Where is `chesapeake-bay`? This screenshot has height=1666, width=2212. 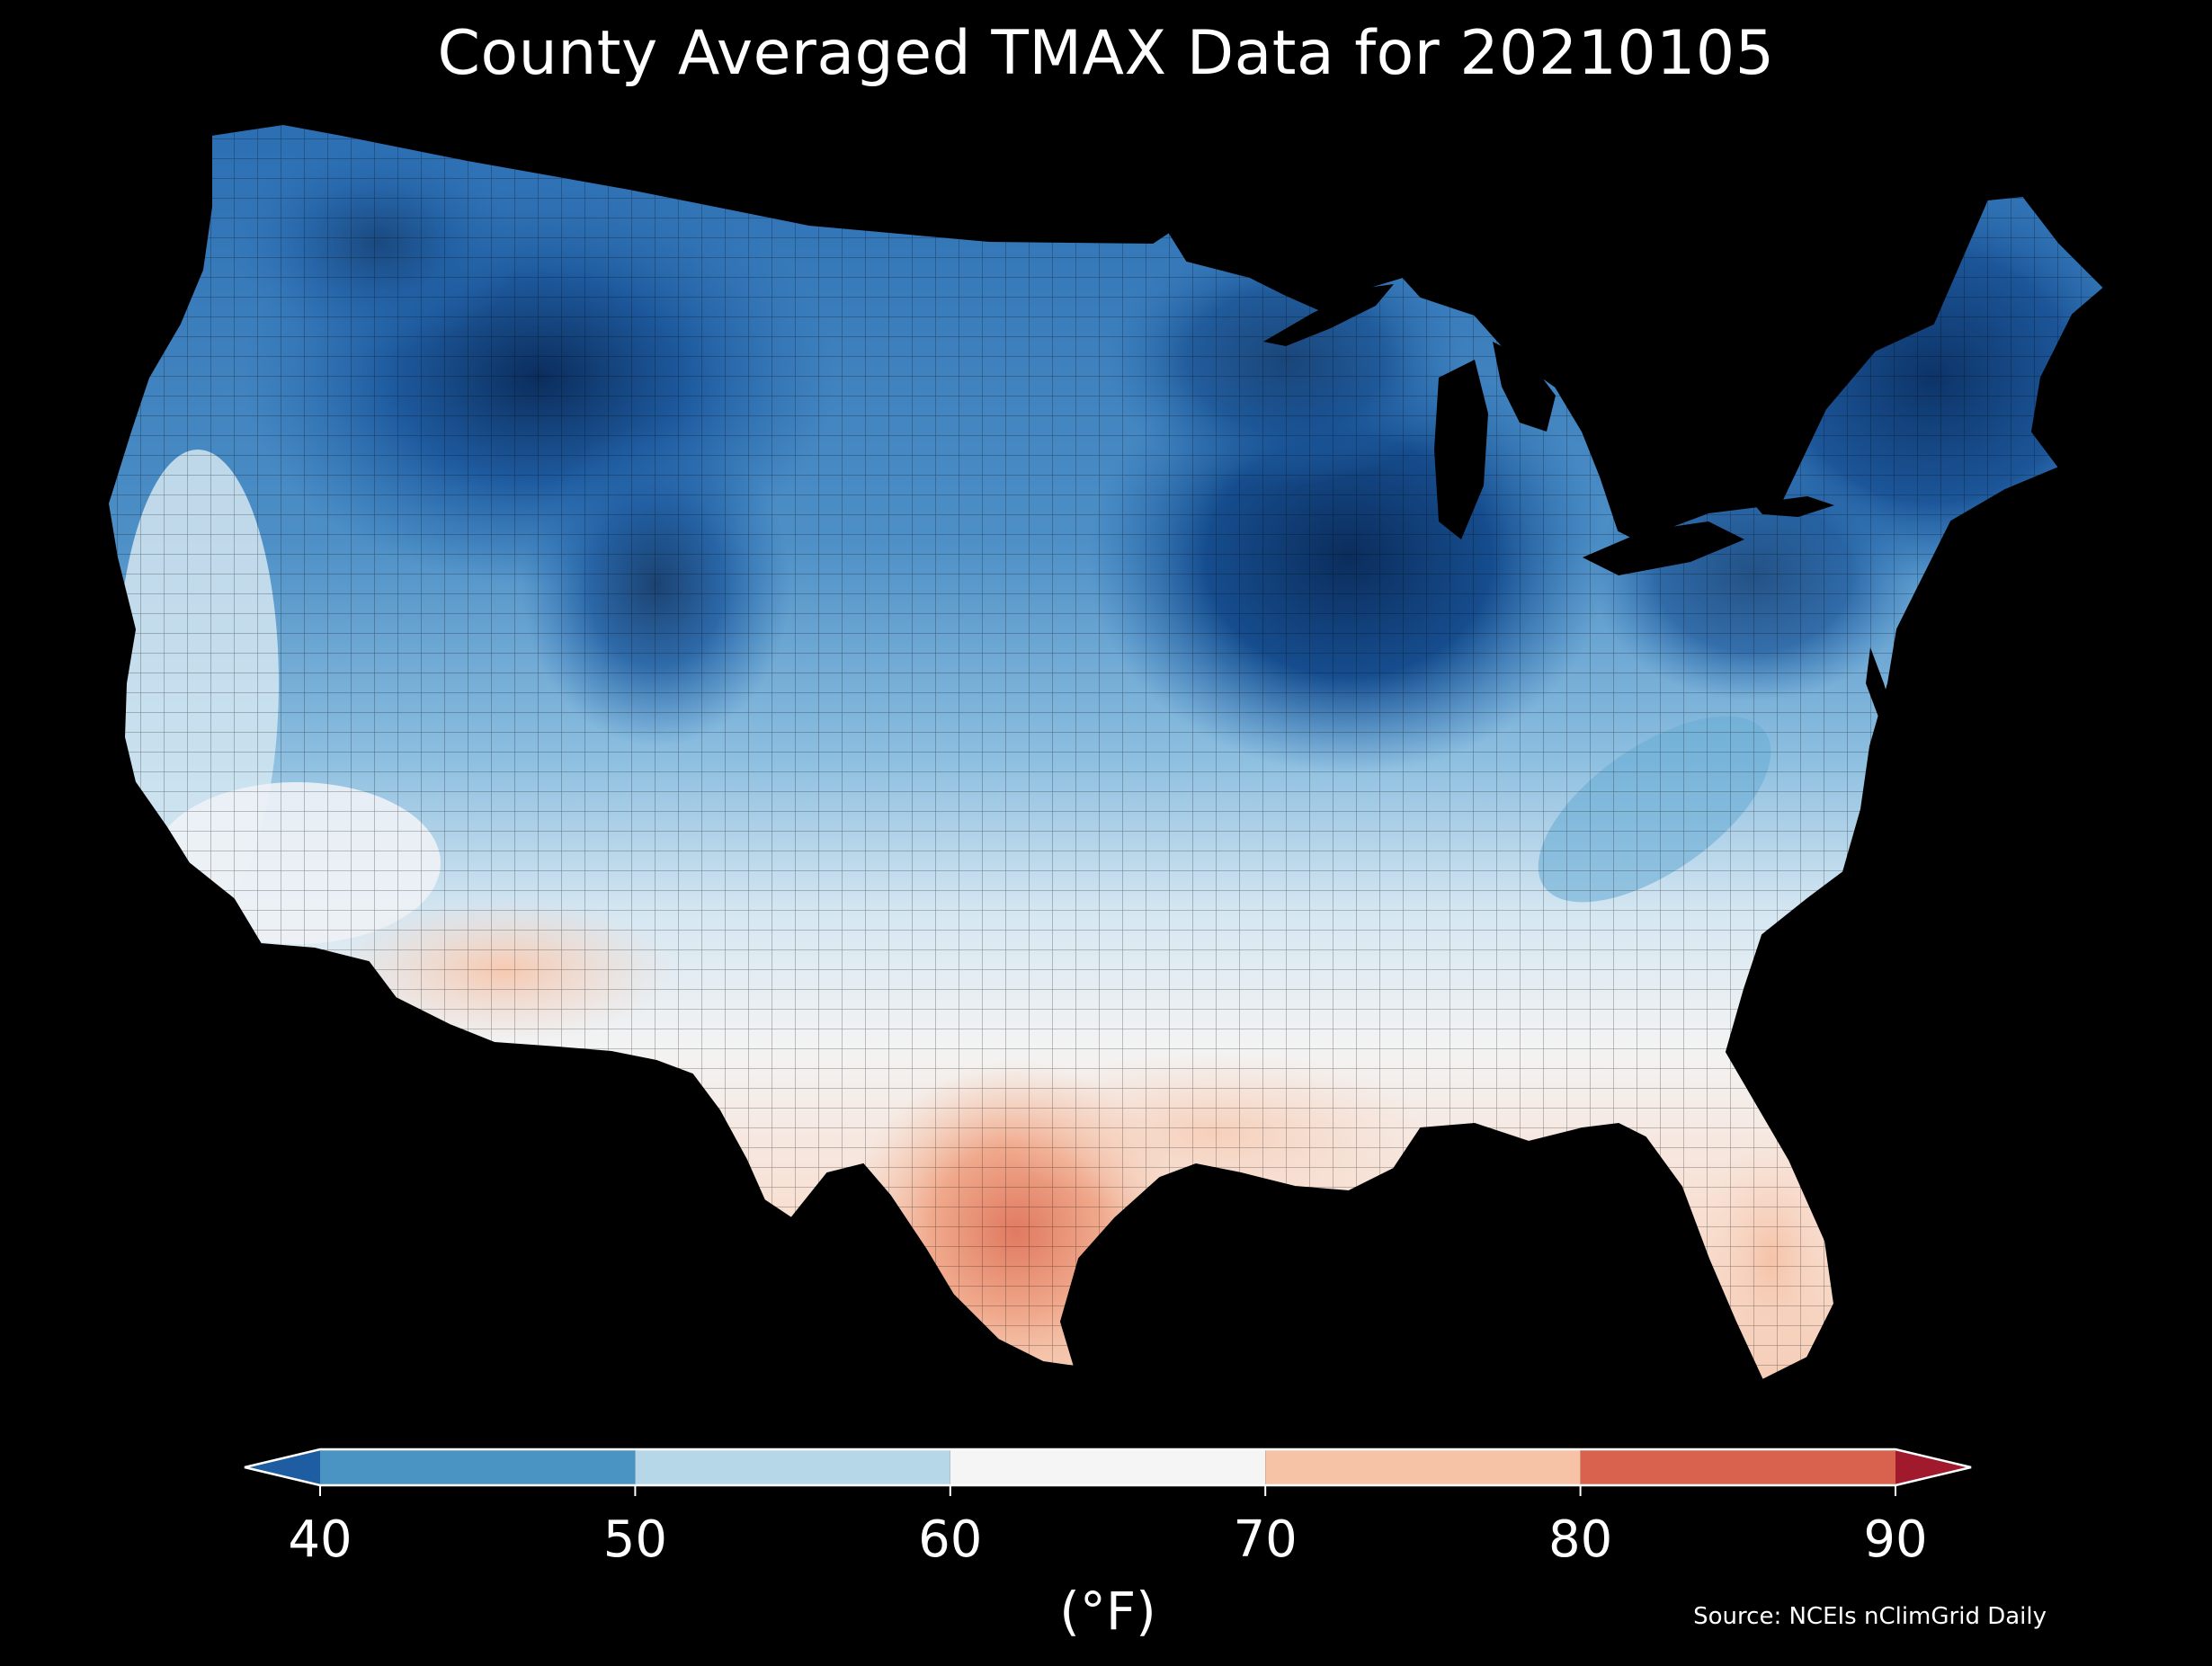
chesapeake-bay is located at coordinates (1881, 701).